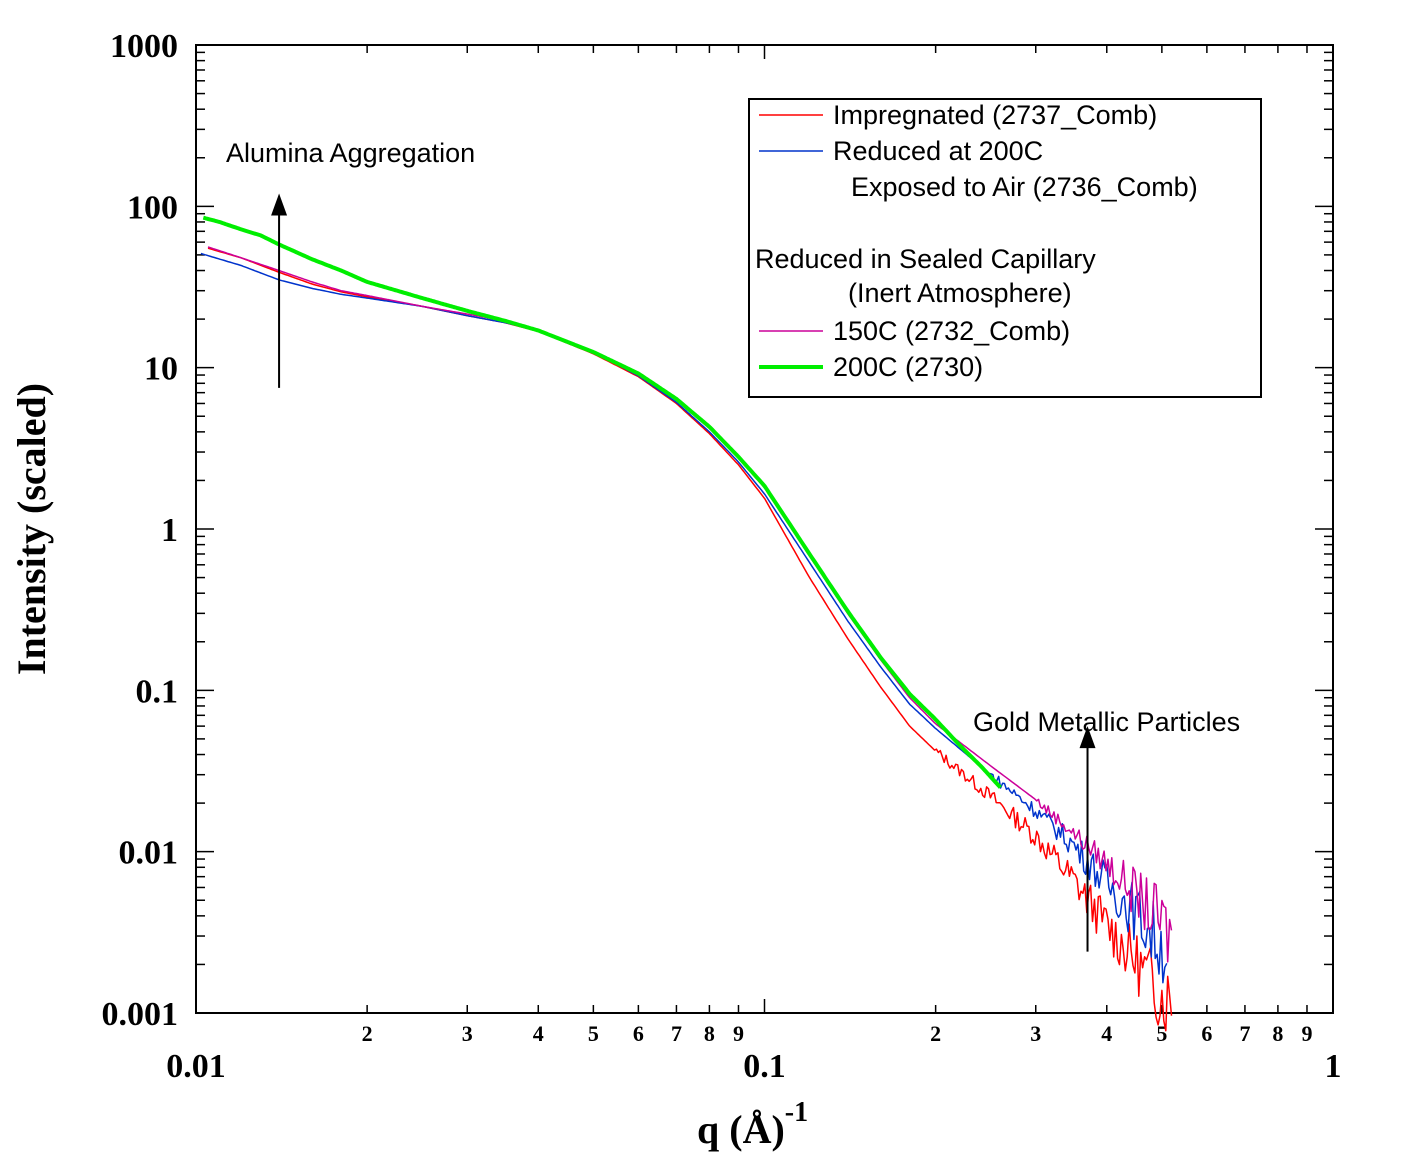  I want to click on legend-entry-text: Reduced at 200C, so click(938, 151).